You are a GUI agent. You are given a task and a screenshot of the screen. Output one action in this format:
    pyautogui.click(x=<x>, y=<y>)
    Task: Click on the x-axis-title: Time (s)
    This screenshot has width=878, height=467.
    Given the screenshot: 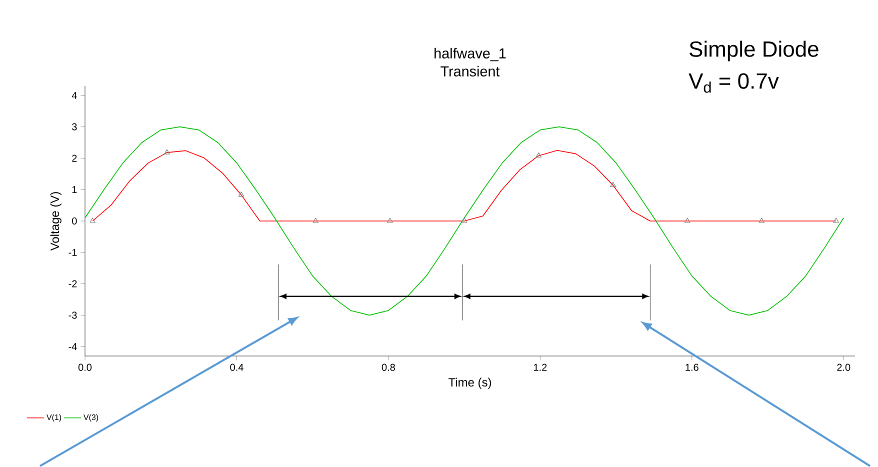 What is the action you would take?
    pyautogui.click(x=470, y=383)
    